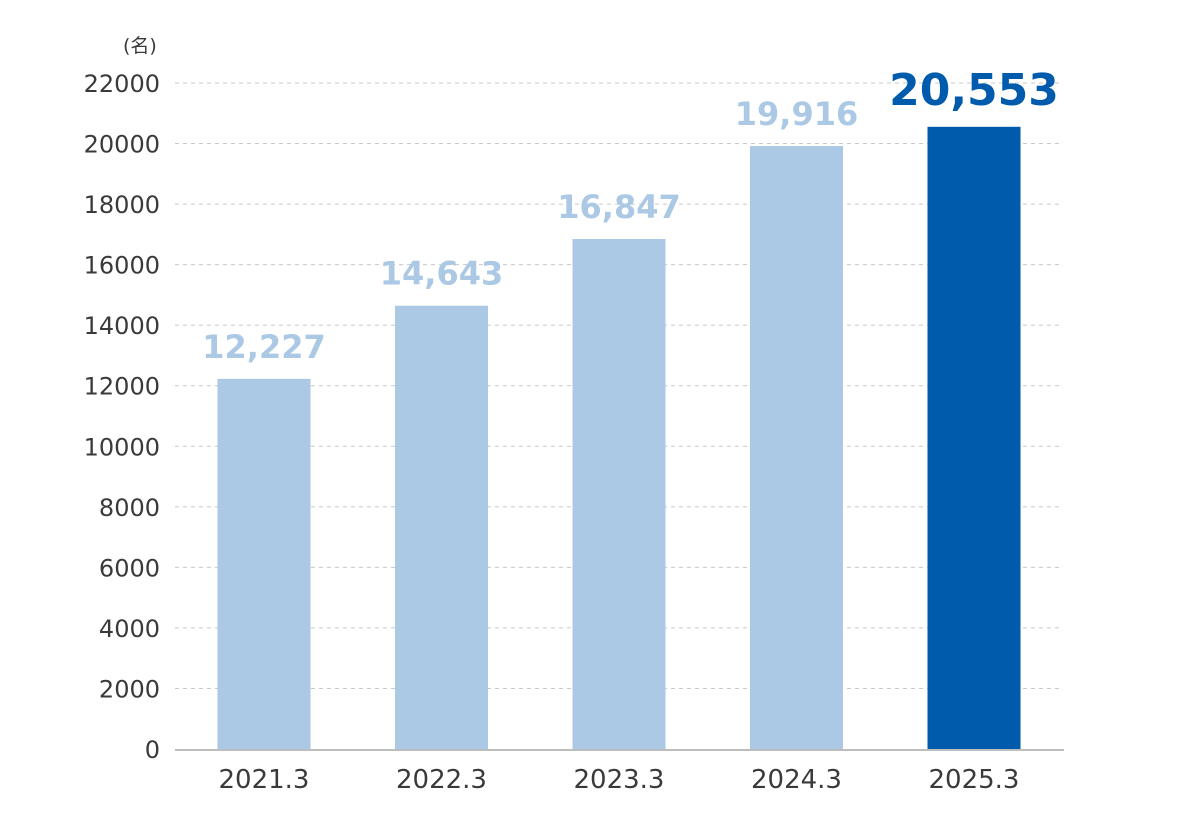 The image size is (1200, 819). I want to click on bar-2023.3, so click(619, 493).